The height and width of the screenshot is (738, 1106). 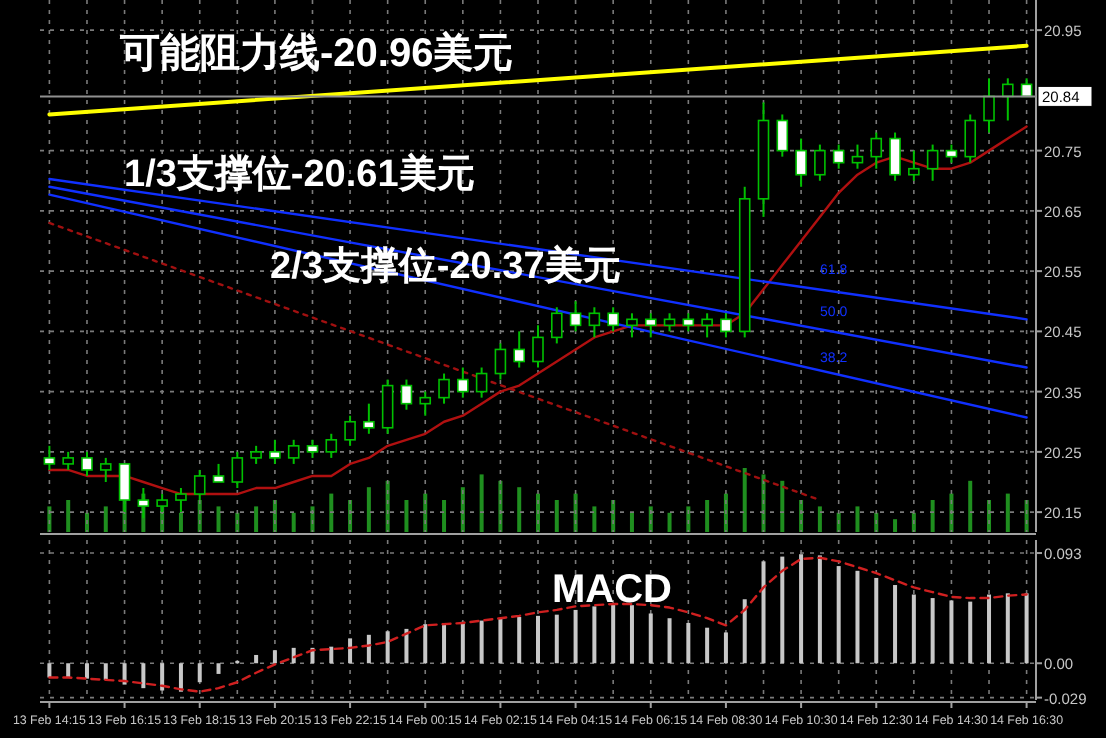 What do you see at coordinates (316, 53) in the screenshot?
I see `annotation: 可能阻力线-20.96美元` at bounding box center [316, 53].